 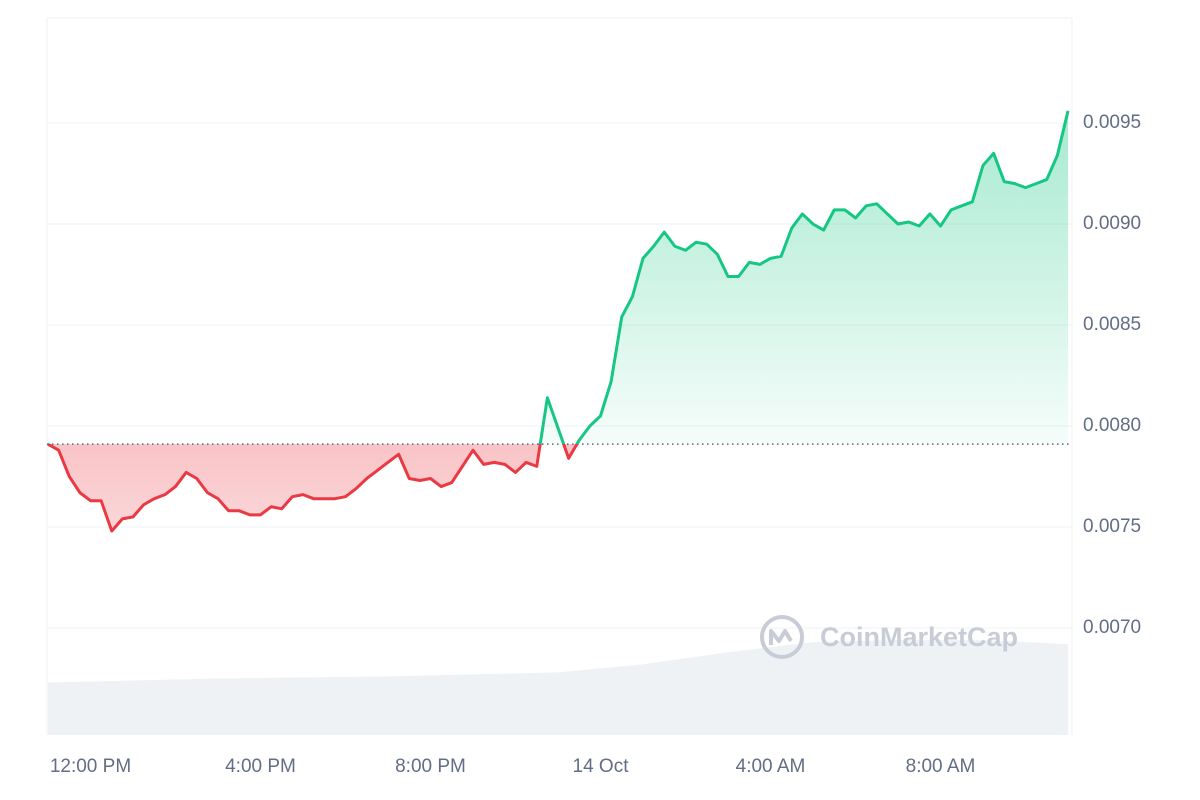 I want to click on y-tick-label: 0.0080, so click(x=1112, y=425).